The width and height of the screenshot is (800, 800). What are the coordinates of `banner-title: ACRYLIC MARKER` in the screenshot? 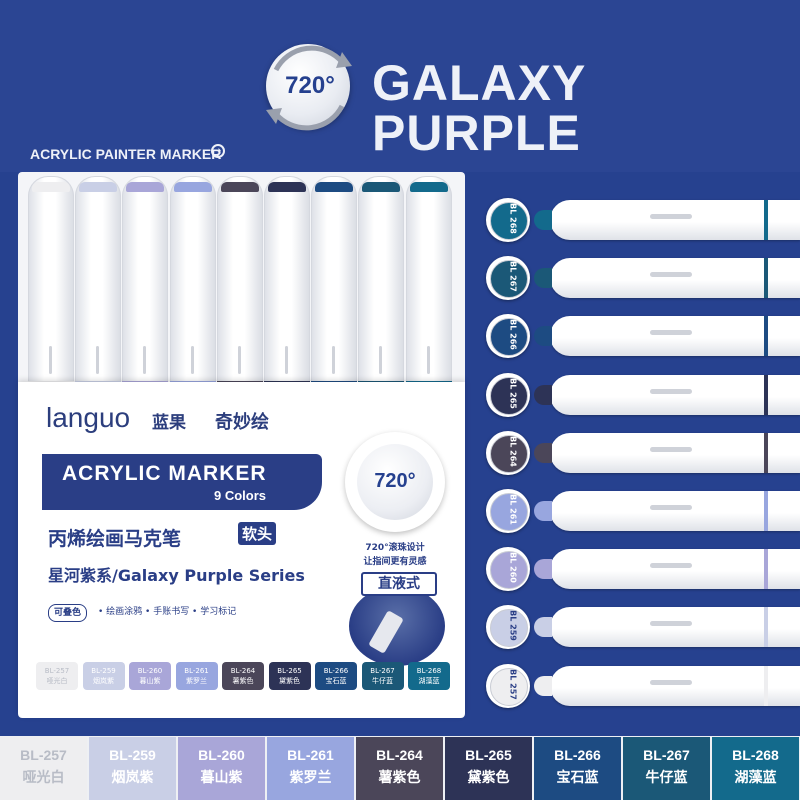 It's located at (164, 473).